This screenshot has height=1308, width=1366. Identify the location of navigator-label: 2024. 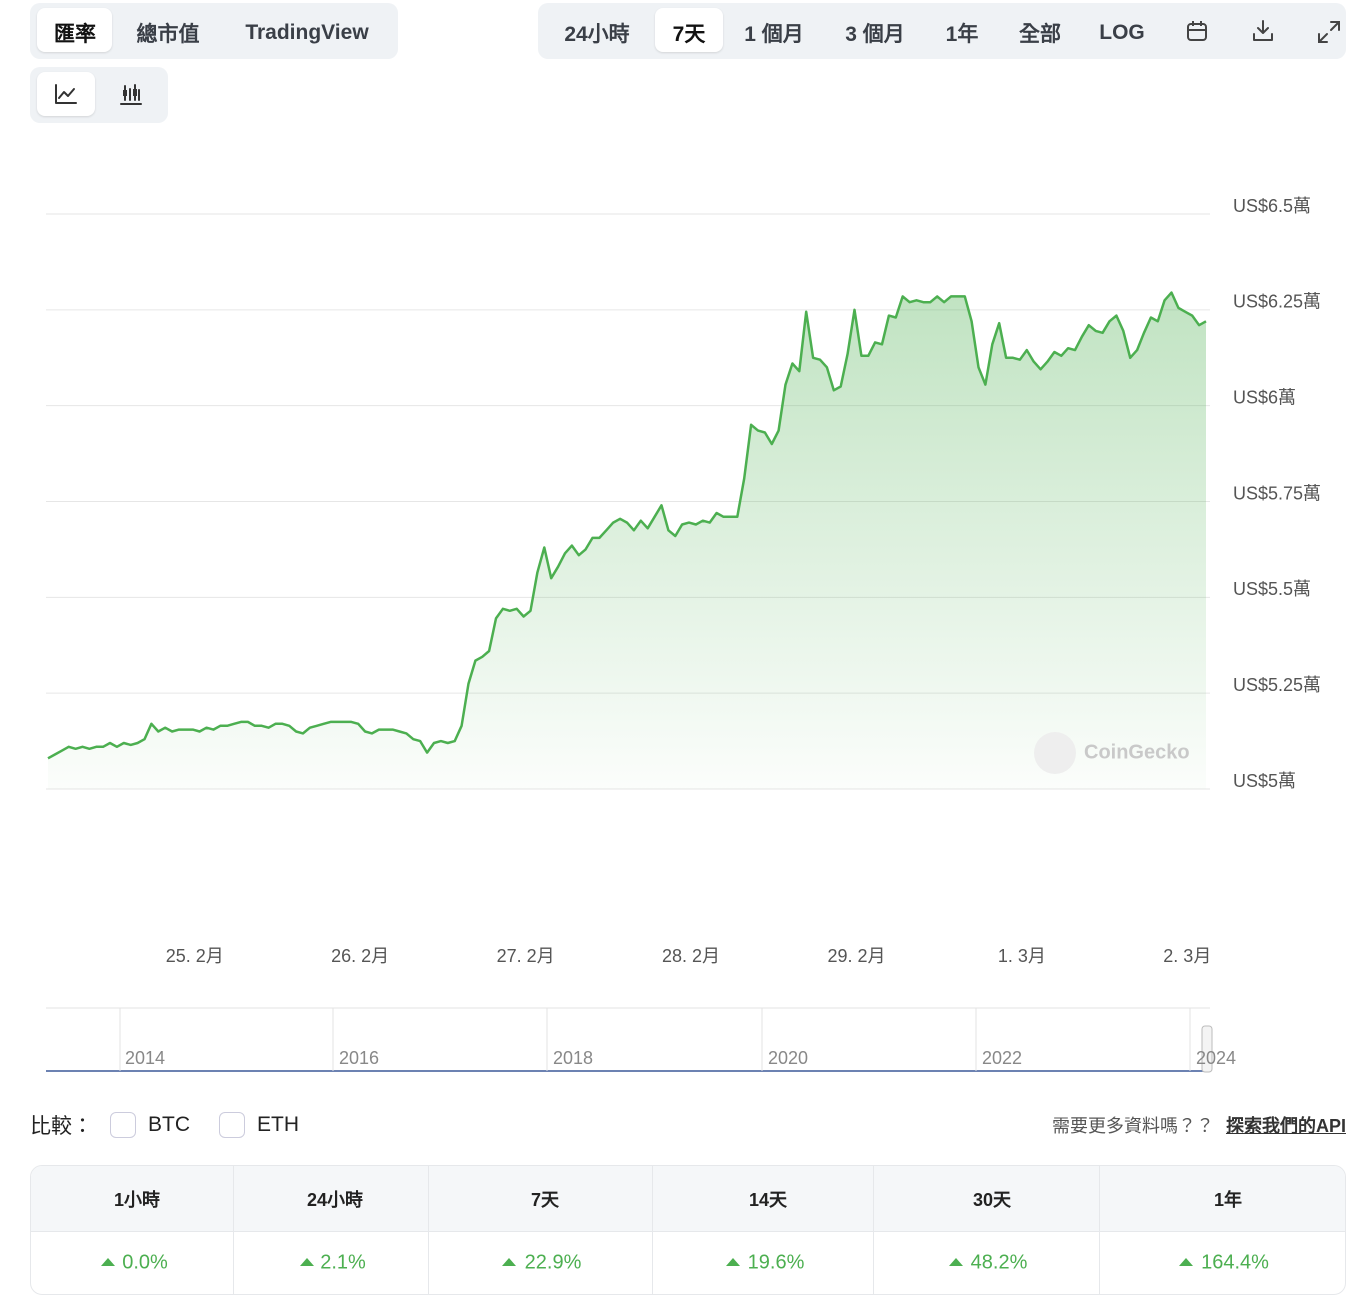
(1216, 1058).